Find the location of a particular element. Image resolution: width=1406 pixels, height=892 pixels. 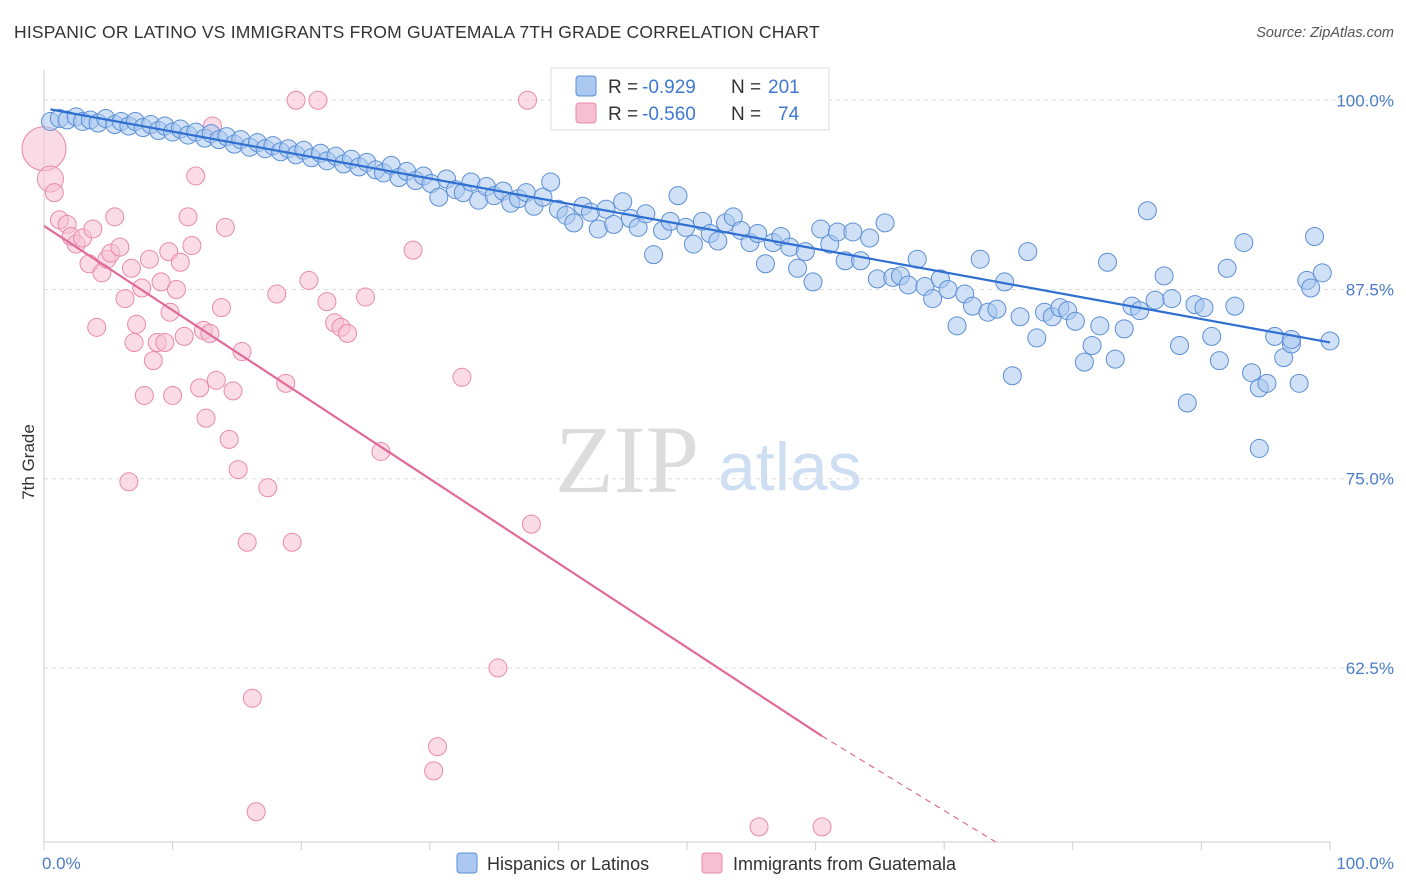

stats-r-label-pink: R = is located at coordinates (623, 114).